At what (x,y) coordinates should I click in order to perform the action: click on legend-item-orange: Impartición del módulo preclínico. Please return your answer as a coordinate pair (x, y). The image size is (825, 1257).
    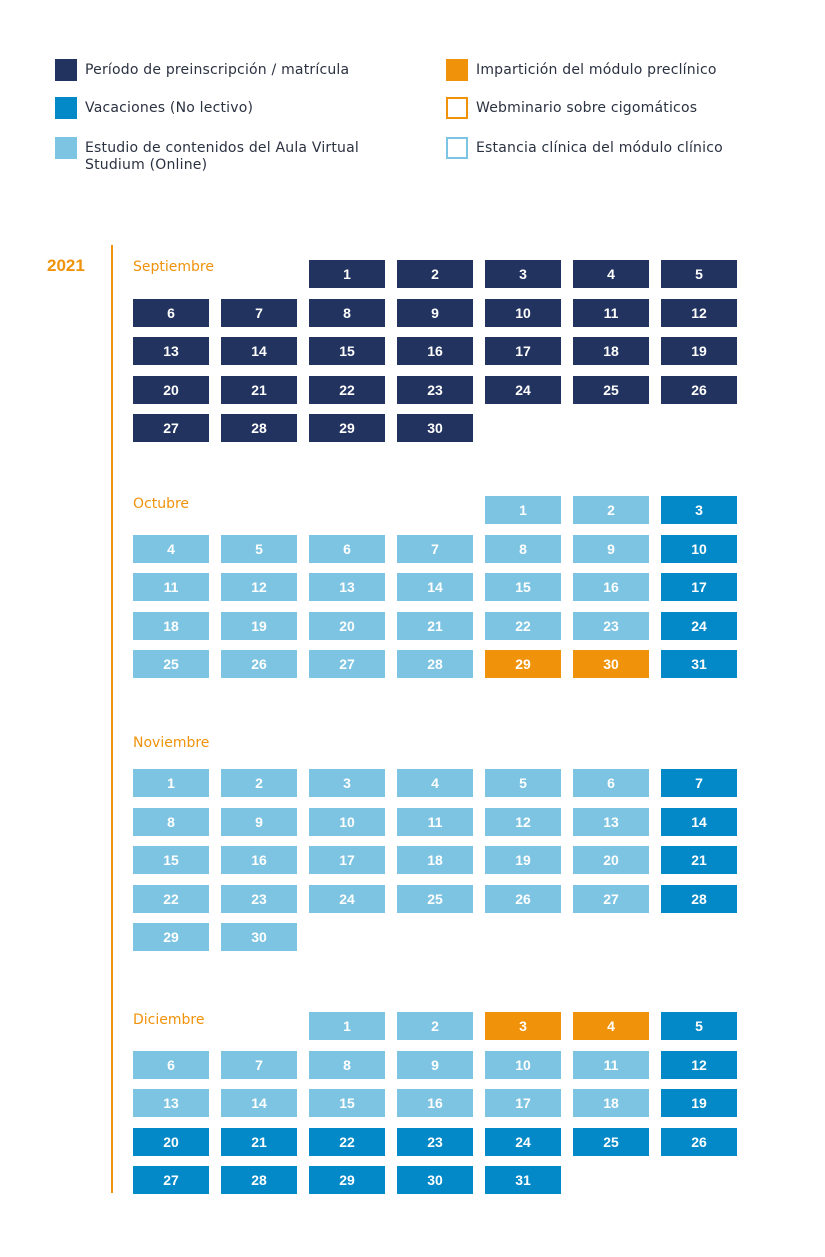
    Looking at the image, I should click on (581, 70).